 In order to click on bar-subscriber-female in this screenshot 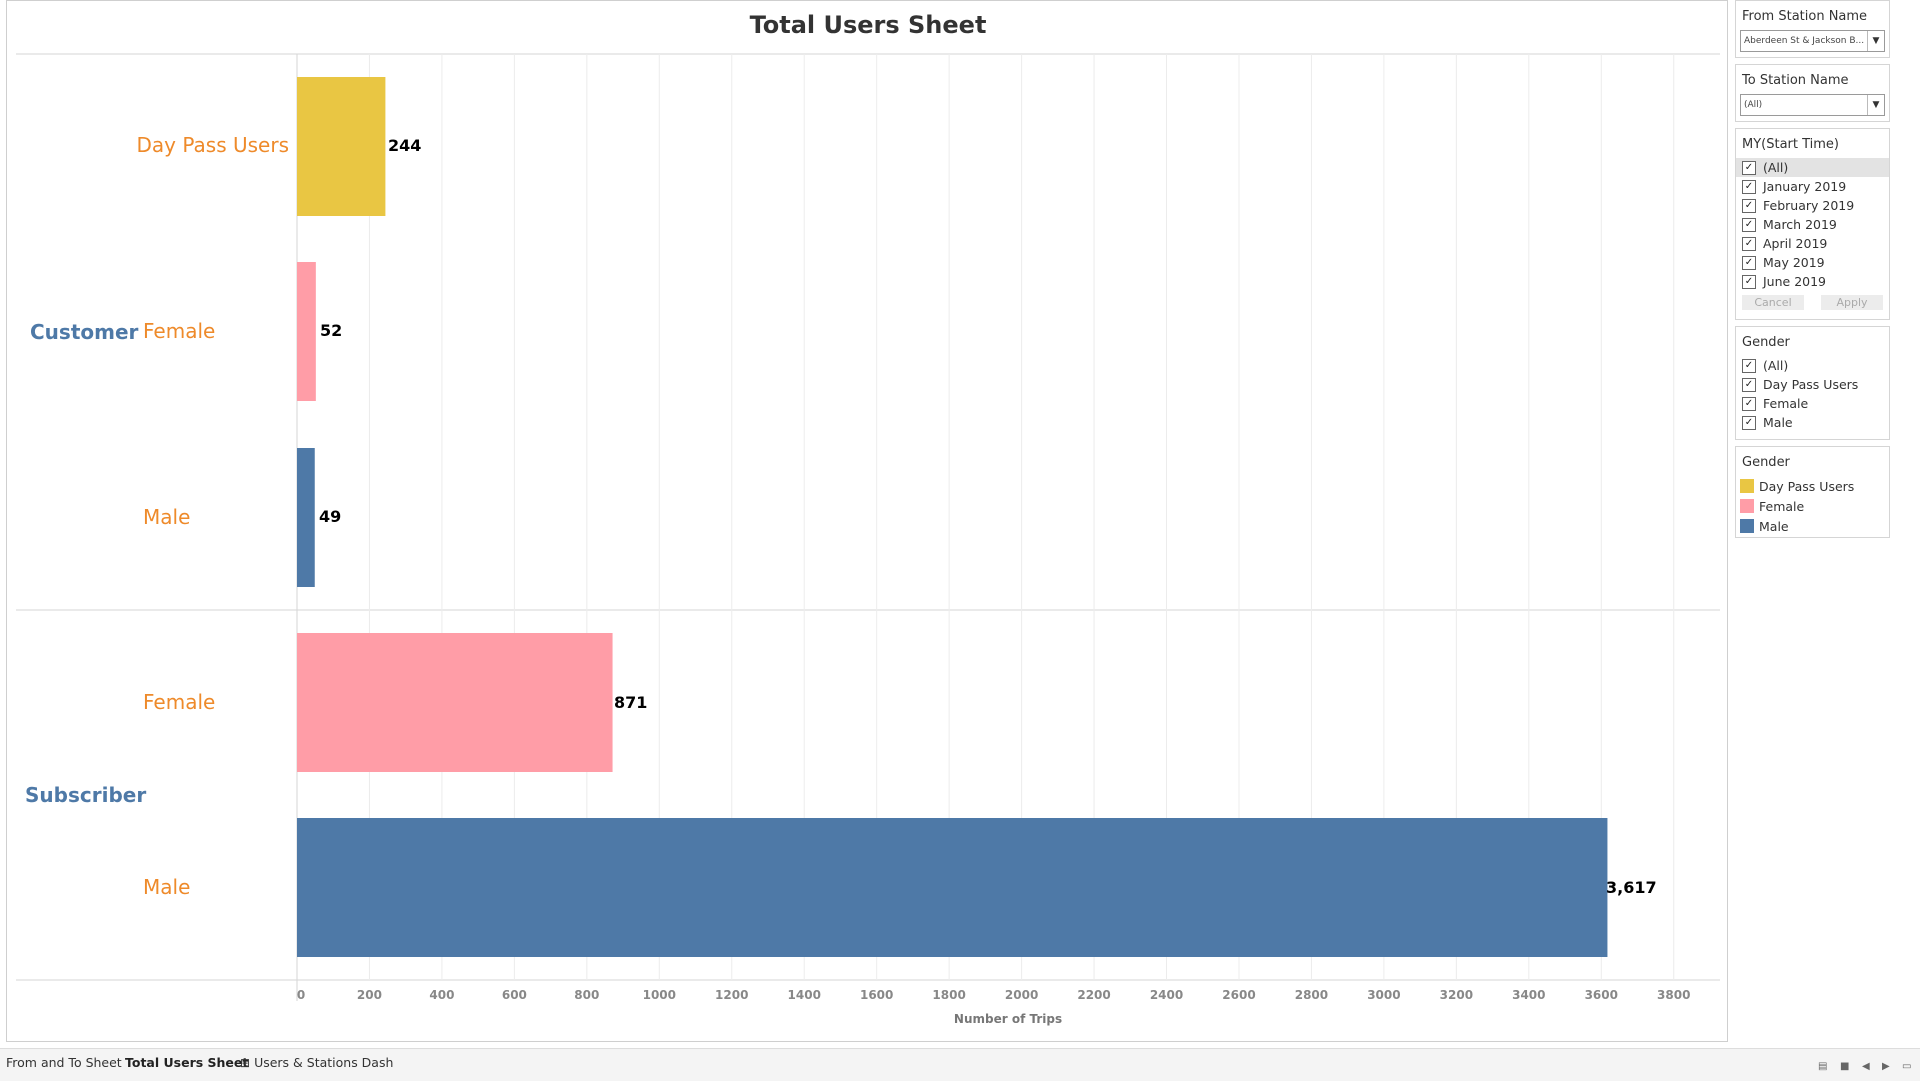, I will do `click(455, 702)`.